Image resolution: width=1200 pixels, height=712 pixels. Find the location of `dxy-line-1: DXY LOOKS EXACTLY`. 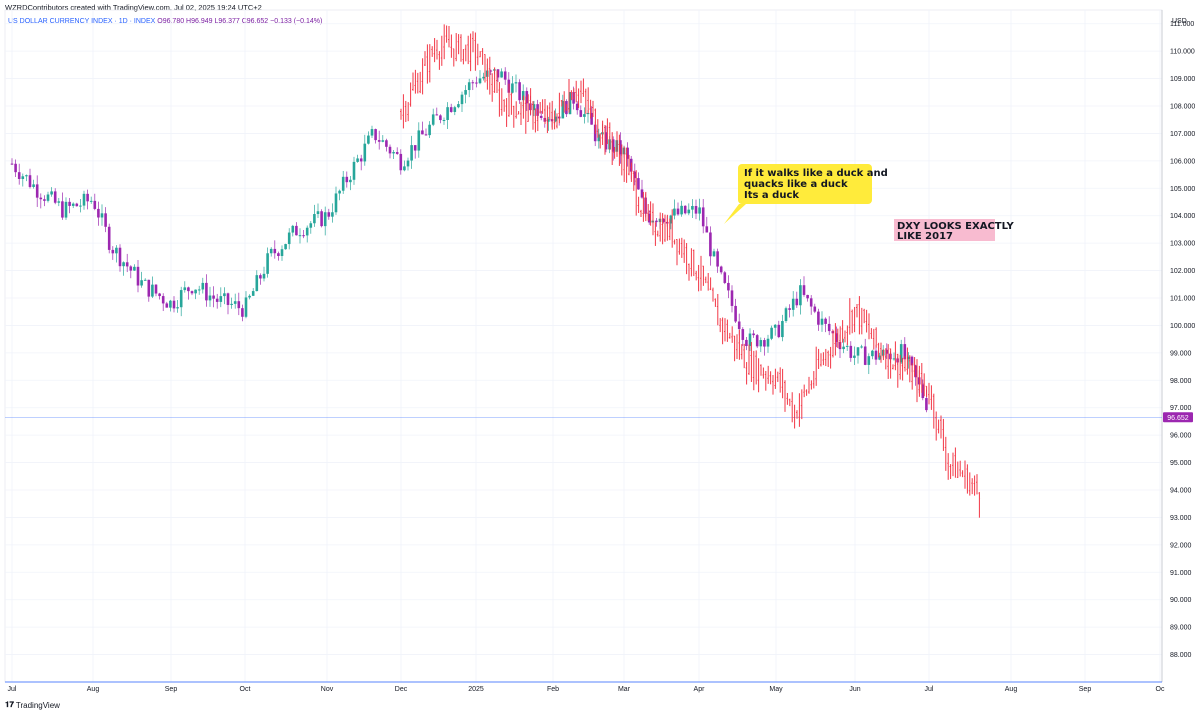

dxy-line-1: DXY LOOKS EXACTLY is located at coordinates (955, 226).